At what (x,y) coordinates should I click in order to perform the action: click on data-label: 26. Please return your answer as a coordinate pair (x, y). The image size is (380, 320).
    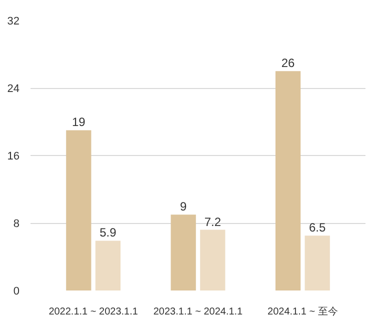
    Looking at the image, I should click on (288, 63).